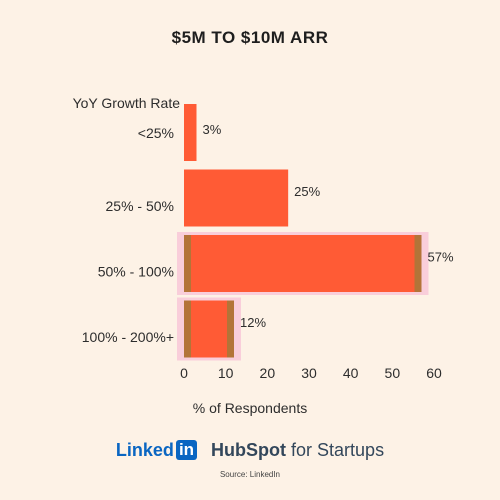  I want to click on data-label: 3%, so click(212, 129).